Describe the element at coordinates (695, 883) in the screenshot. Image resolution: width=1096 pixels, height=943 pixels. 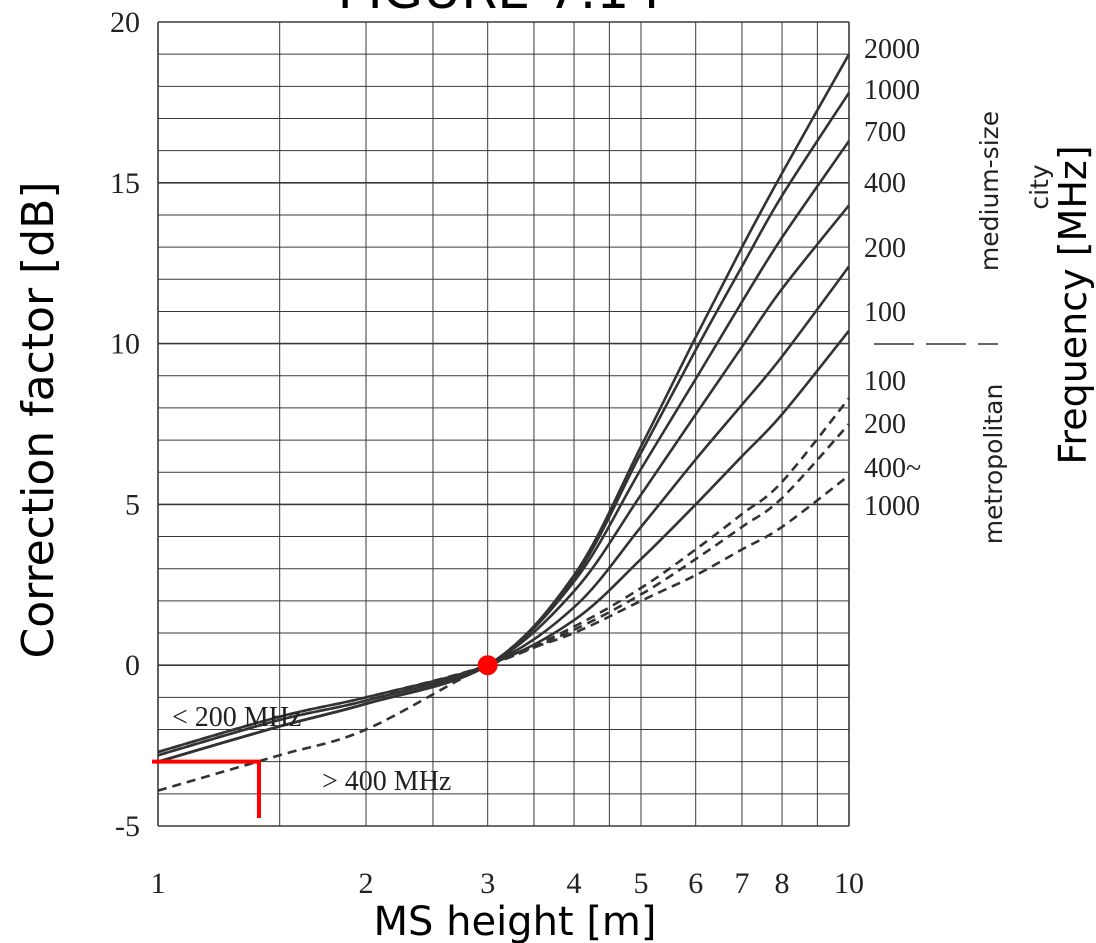
I see `x-tick-label: 6` at that location.